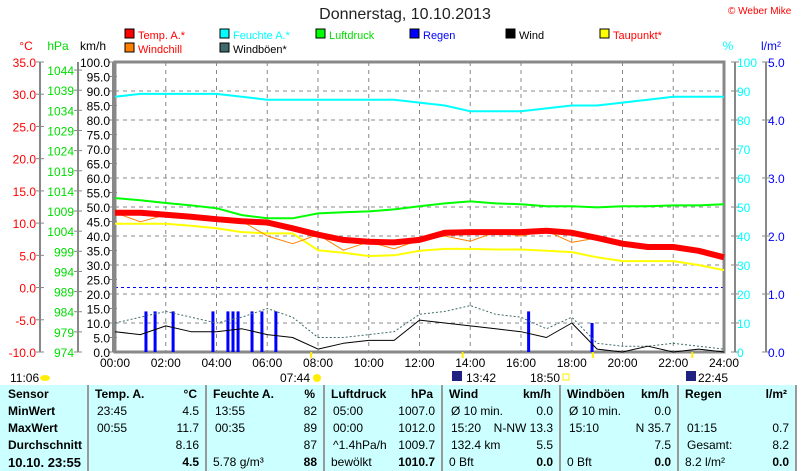 Image resolution: width=810 pixels, height=471 pixels. I want to click on legend-label: Wind, so click(531, 36).